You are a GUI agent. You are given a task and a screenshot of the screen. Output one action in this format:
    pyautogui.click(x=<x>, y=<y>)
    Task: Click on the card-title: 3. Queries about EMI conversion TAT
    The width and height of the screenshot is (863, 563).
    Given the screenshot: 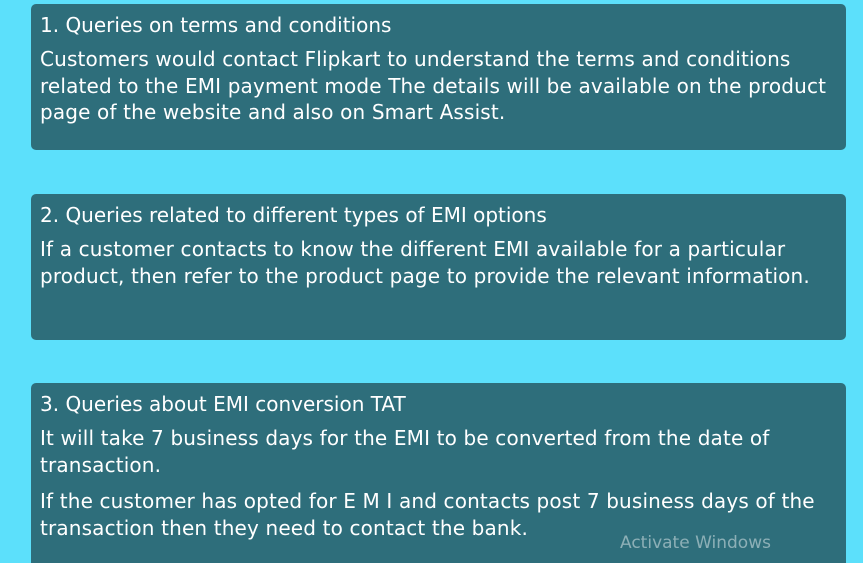 What is the action you would take?
    pyautogui.click(x=223, y=404)
    